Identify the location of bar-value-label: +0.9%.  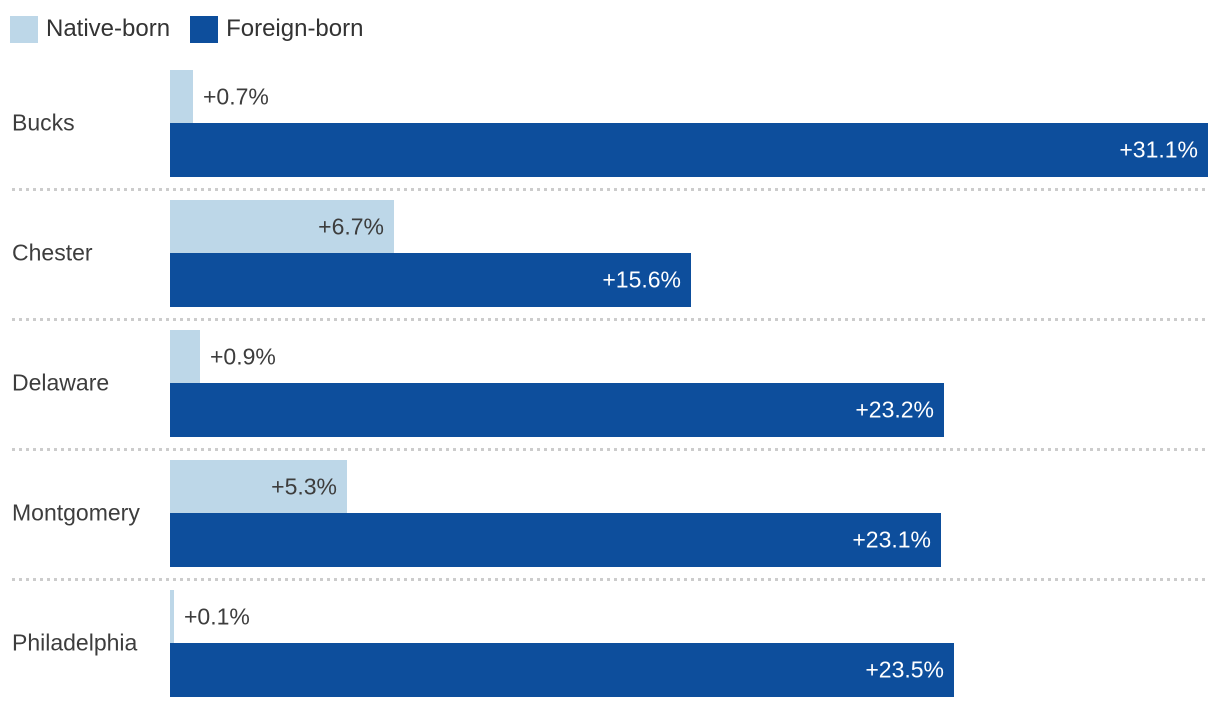
(243, 356).